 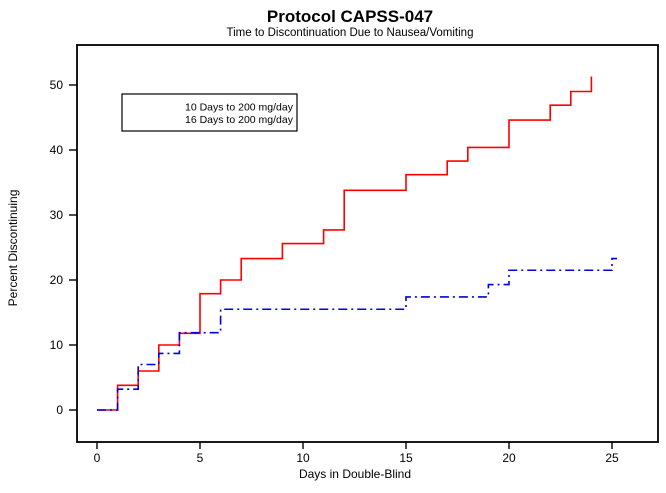 I want to click on x-tick-label: 20, so click(x=509, y=458).